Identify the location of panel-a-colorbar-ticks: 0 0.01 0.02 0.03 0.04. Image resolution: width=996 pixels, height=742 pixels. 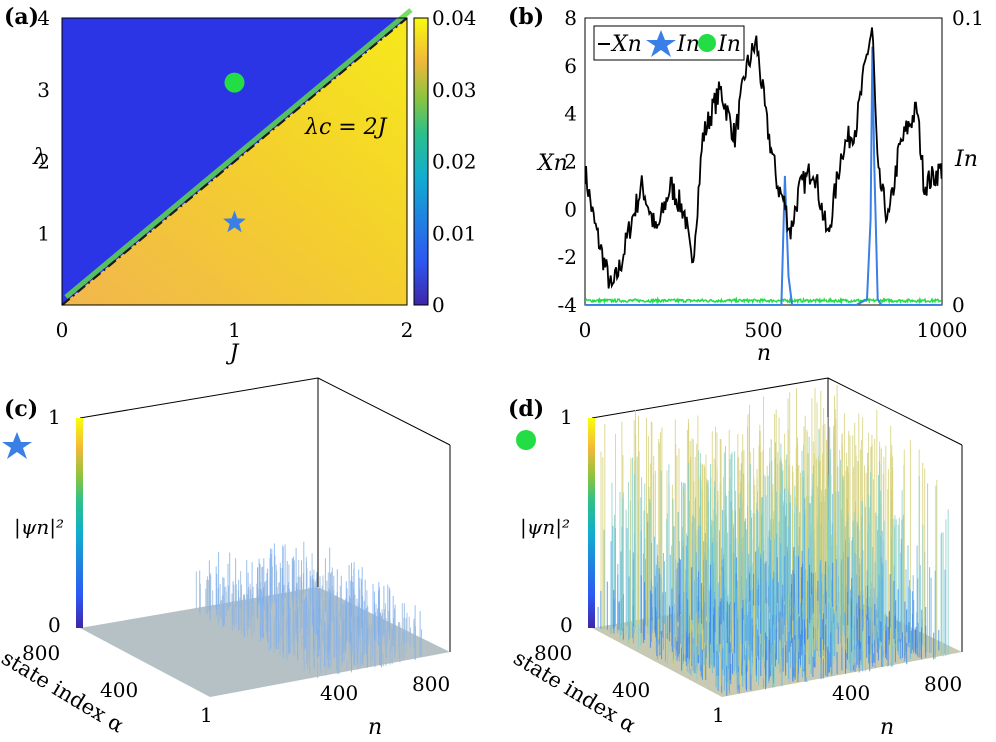
(454, 161).